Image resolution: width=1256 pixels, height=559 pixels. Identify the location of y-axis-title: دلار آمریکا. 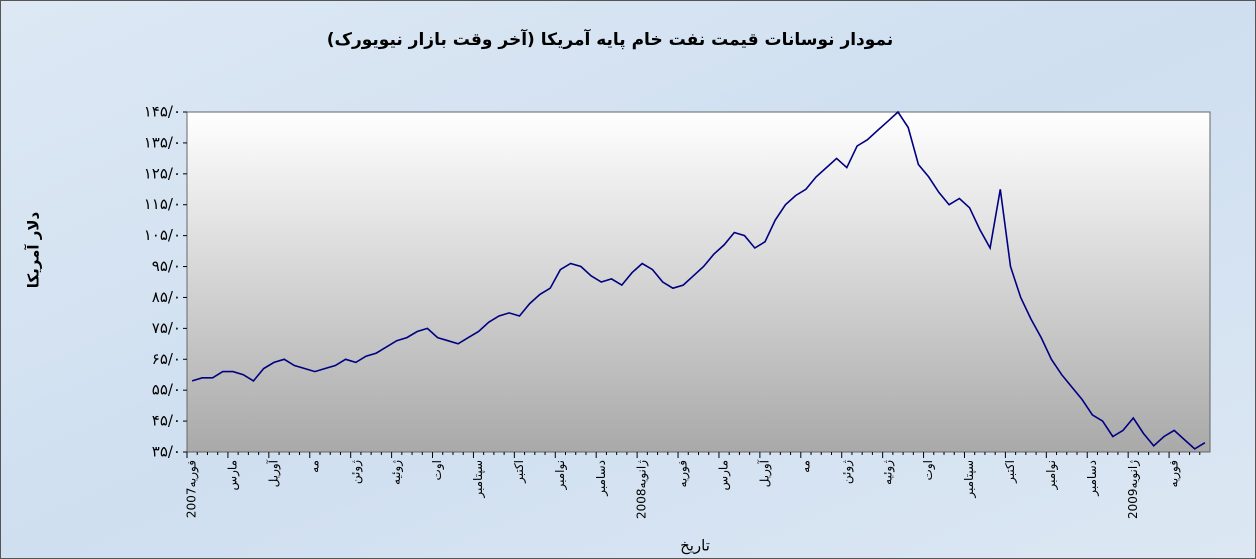
(34, 249).